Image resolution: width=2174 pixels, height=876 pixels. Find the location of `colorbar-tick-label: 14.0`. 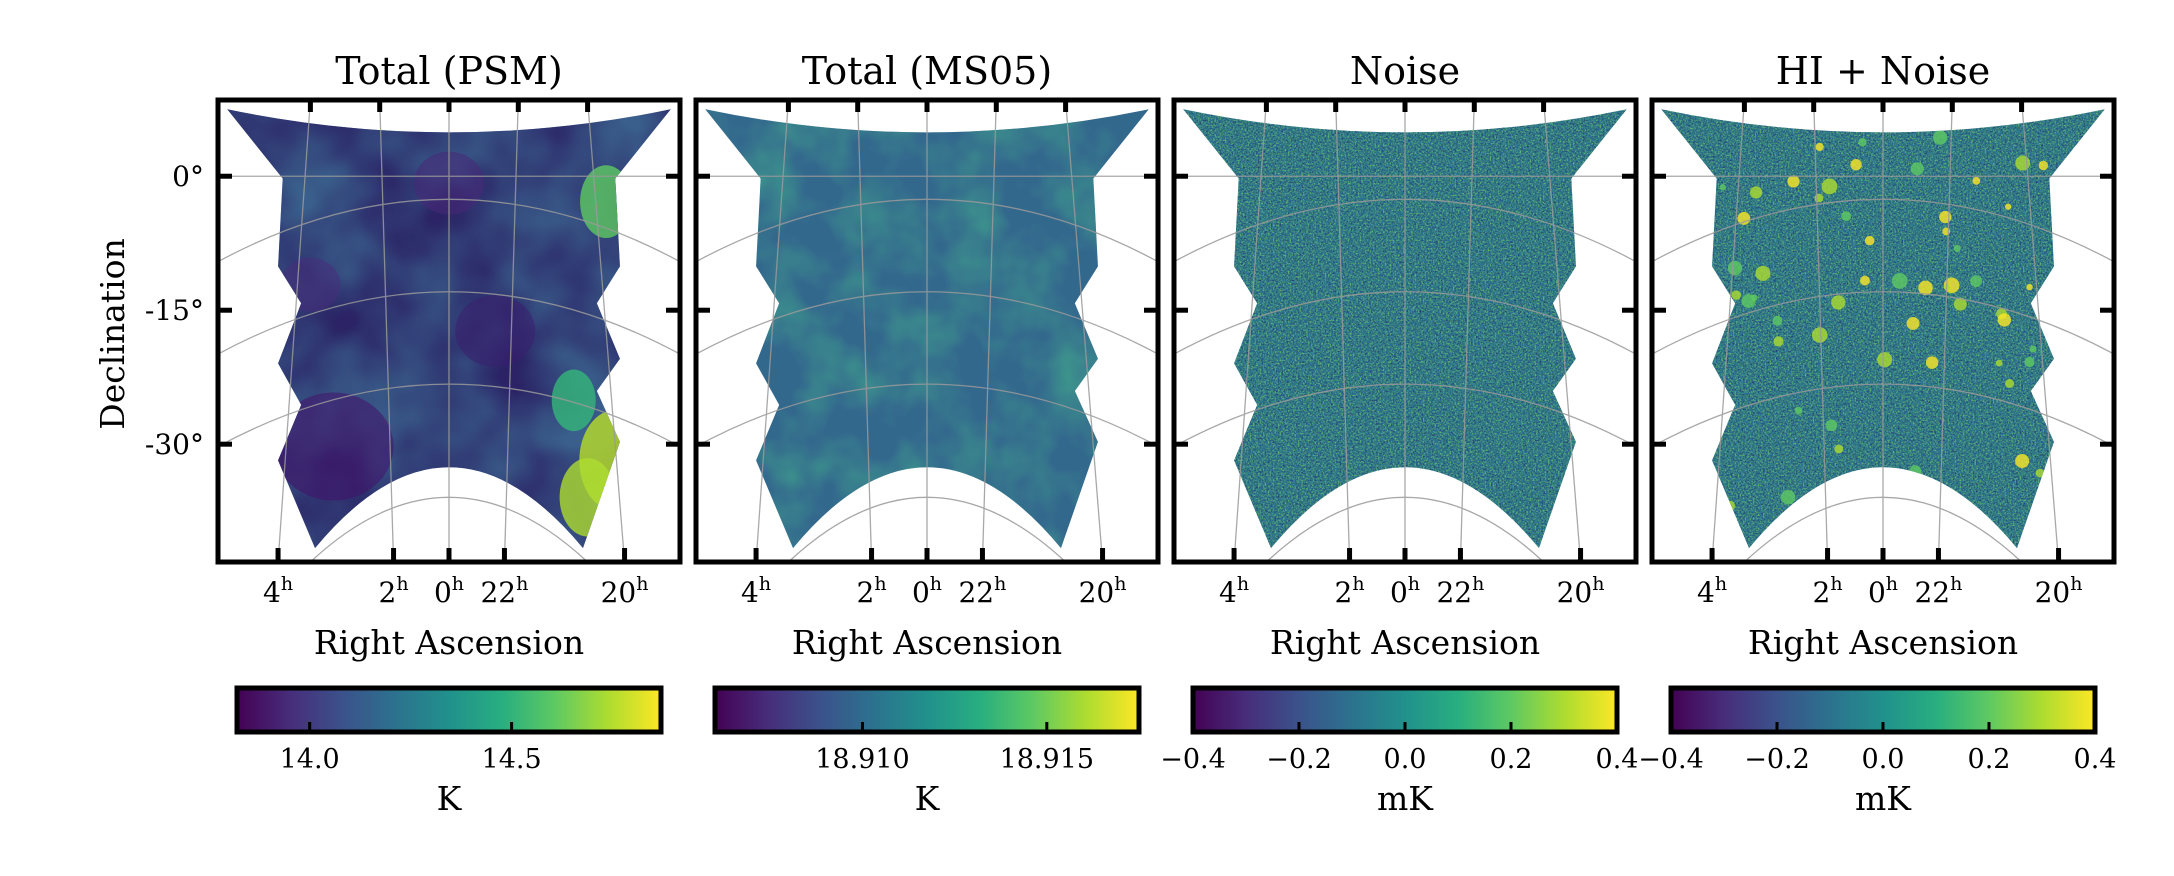

colorbar-tick-label: 14.0 is located at coordinates (310, 759).